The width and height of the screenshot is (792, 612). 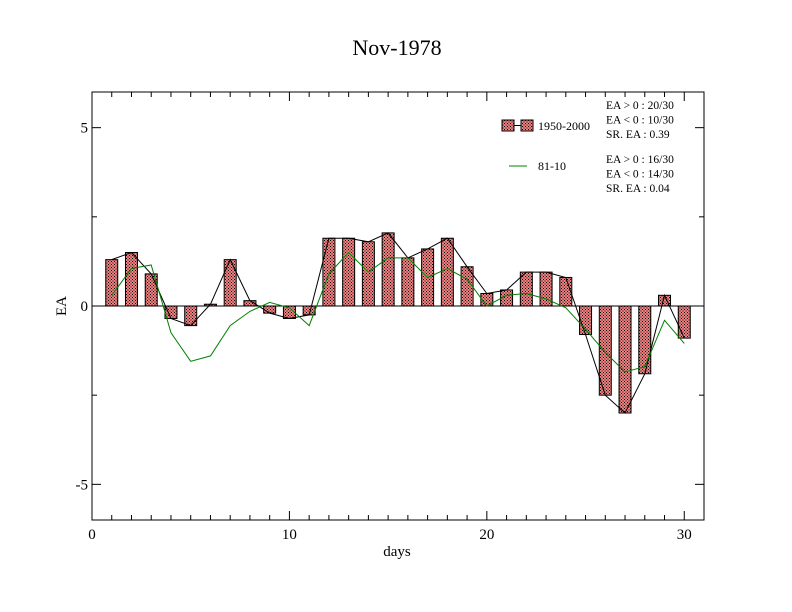 What do you see at coordinates (62, 306) in the screenshot?
I see `y-axis-label: EA` at bounding box center [62, 306].